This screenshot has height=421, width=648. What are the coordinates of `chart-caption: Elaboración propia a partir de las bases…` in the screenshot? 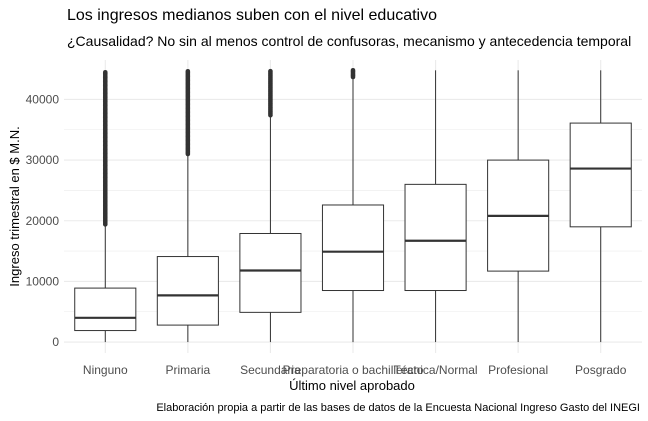 It's located at (398, 408).